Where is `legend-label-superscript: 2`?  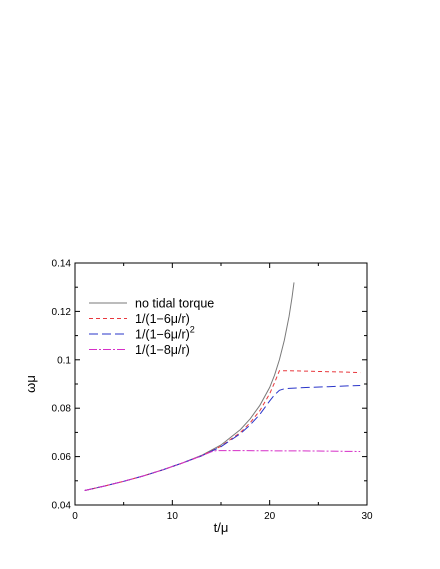 legend-label-superscript: 2 is located at coordinates (192, 330).